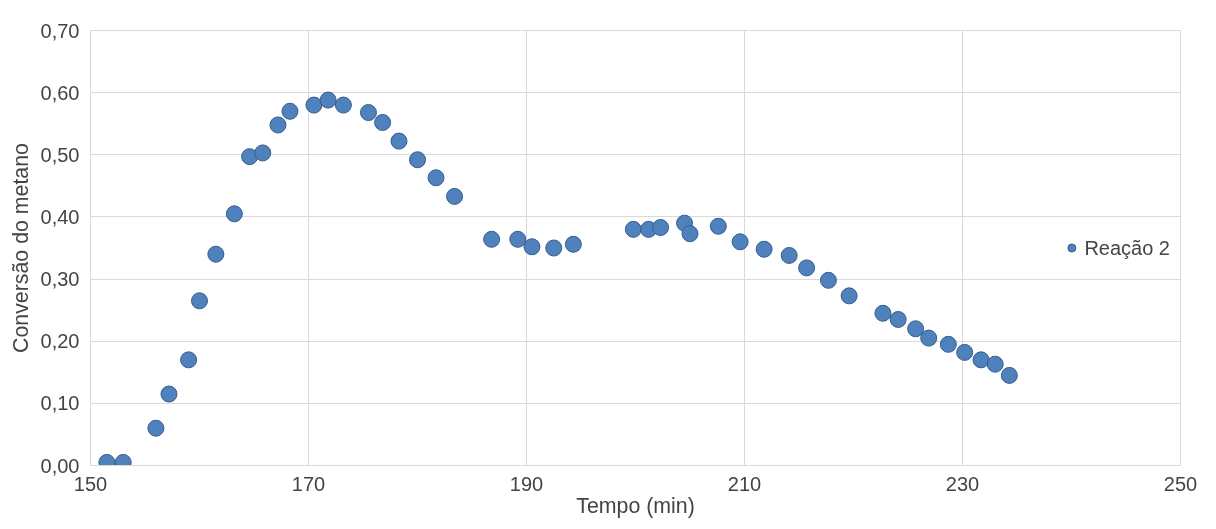 This screenshot has height=529, width=1216. Describe the element at coordinates (60, 341) in the screenshot. I see `y-tick-label: 0,20` at that location.